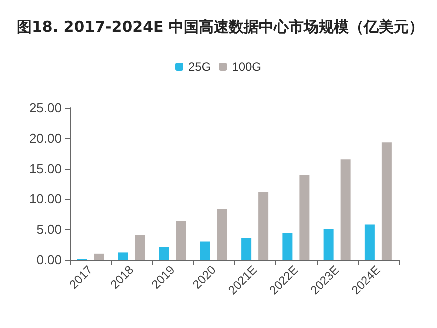 Image resolution: width=437 pixels, height=328 pixels. What do you see at coordinates (45, 138) in the screenshot?
I see `y-tick-label: 20.00` at bounding box center [45, 138].